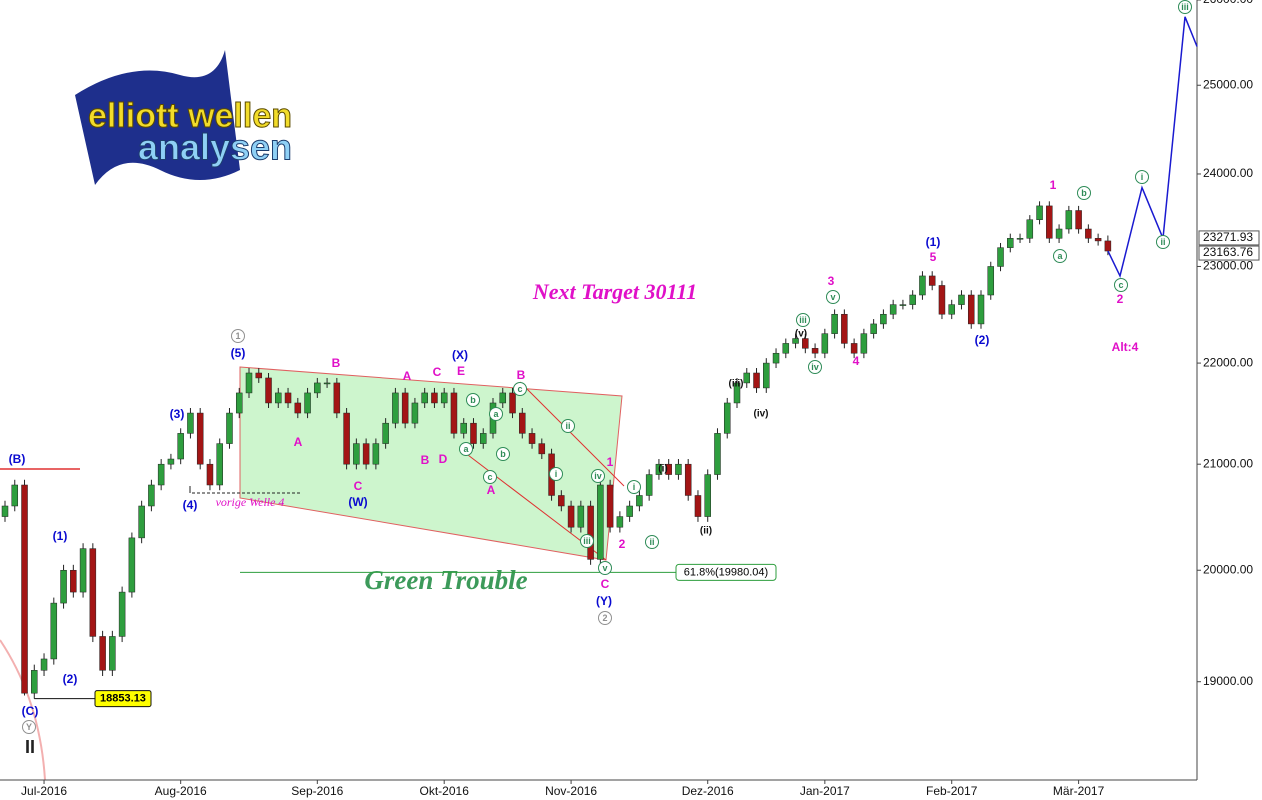  I want to click on wave-label: (1), so click(60, 536).